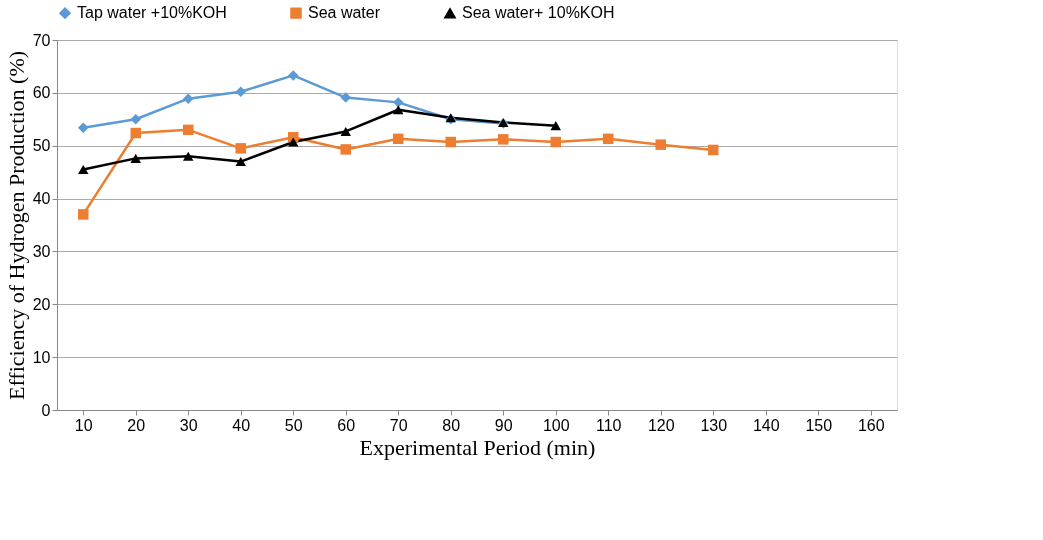 This screenshot has height=540, width=1043. What do you see at coordinates (41, 199) in the screenshot?
I see `y-tick-label: 40` at bounding box center [41, 199].